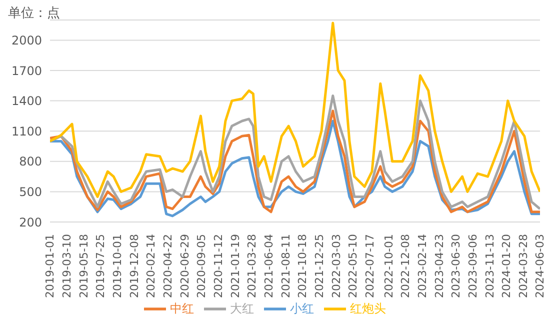  What do you see at coordinates (242, 308) in the screenshot?
I see `legend-label: 大红` at bounding box center [242, 308].